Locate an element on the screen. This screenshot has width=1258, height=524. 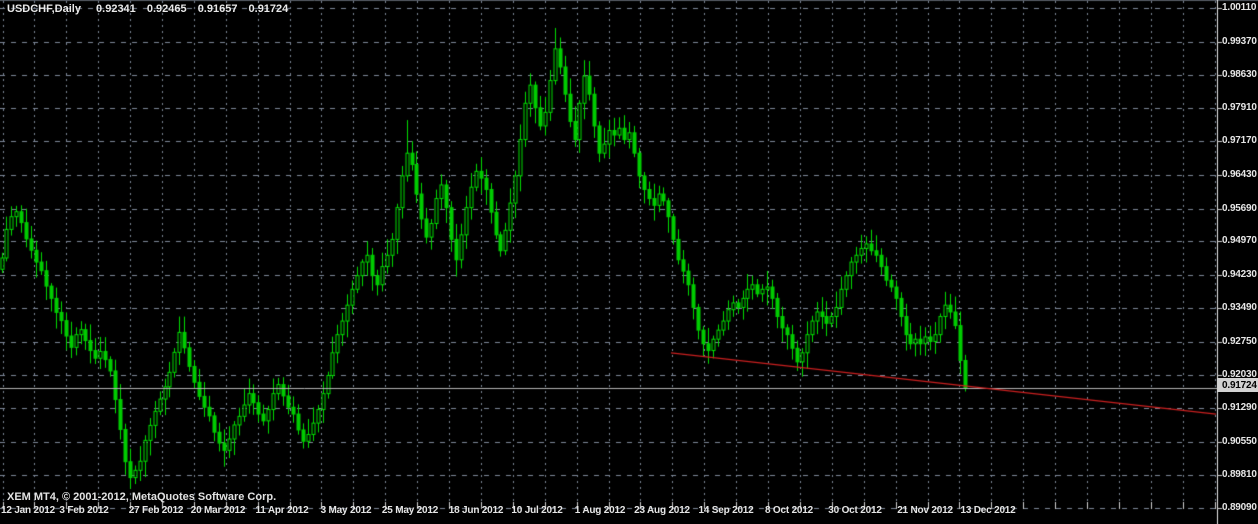
x-axis-label: 25 May 2012 is located at coordinates (410, 510).